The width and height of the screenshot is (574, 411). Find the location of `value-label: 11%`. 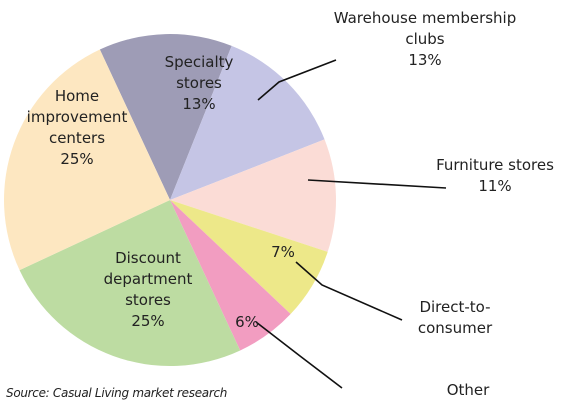

value-label: 11% is located at coordinates (495, 186).